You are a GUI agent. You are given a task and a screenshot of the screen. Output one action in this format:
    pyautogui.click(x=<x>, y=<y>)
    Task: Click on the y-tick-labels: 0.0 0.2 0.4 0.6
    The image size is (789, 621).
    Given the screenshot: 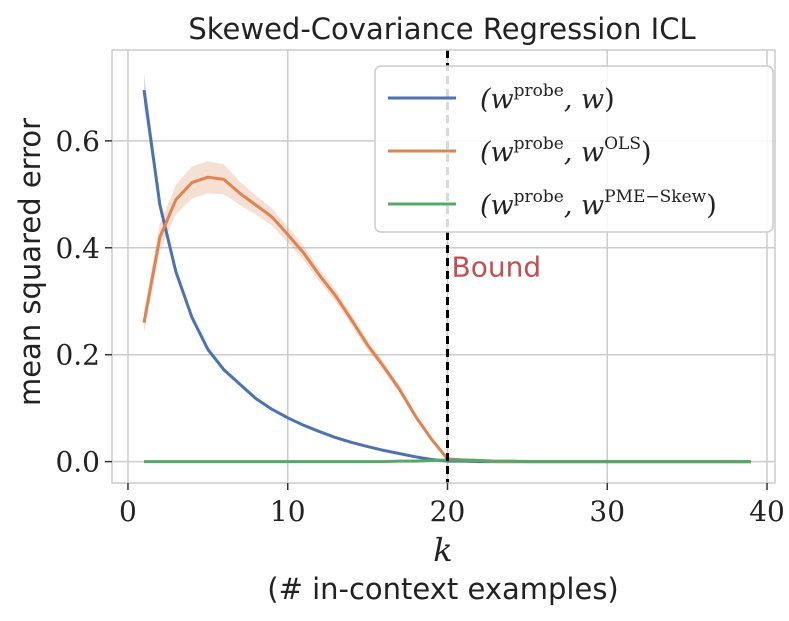 What is the action you would take?
    pyautogui.click(x=77, y=302)
    